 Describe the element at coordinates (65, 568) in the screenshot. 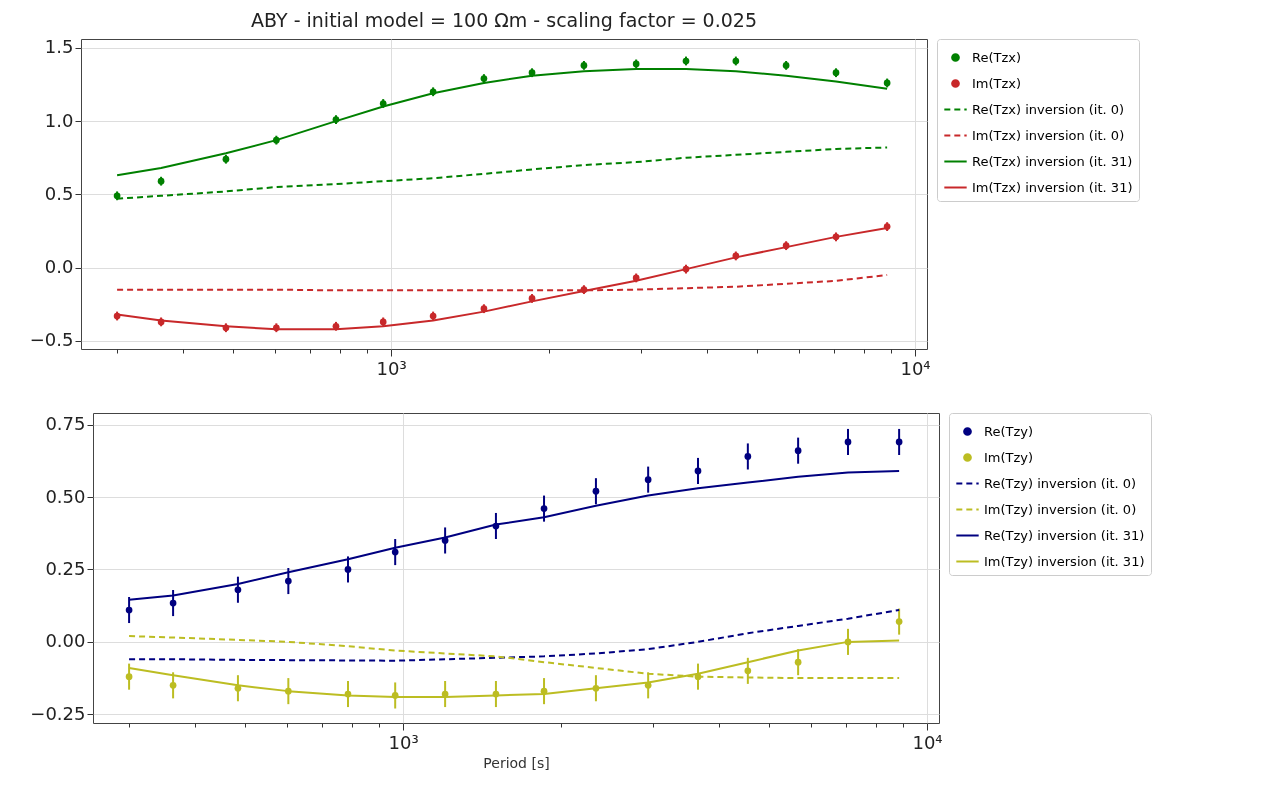

I see `y-tick-label: 0.25` at that location.